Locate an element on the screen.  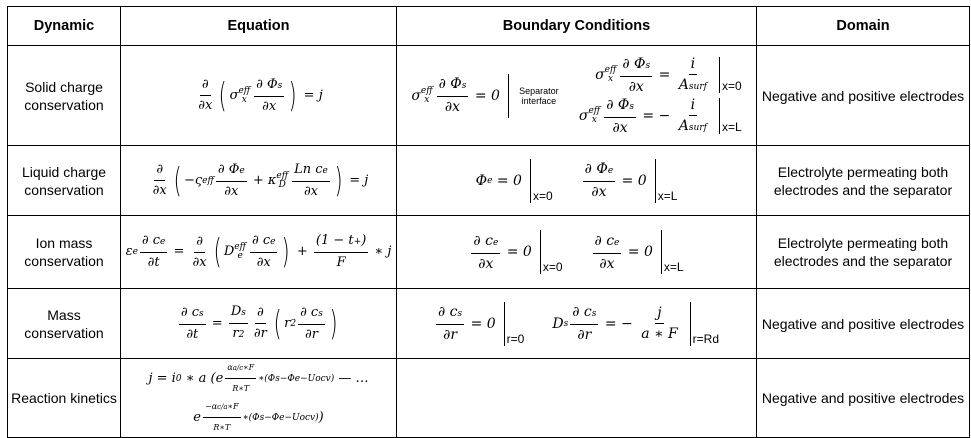
fraction: ∂ ∂x is located at coordinates (160, 180).